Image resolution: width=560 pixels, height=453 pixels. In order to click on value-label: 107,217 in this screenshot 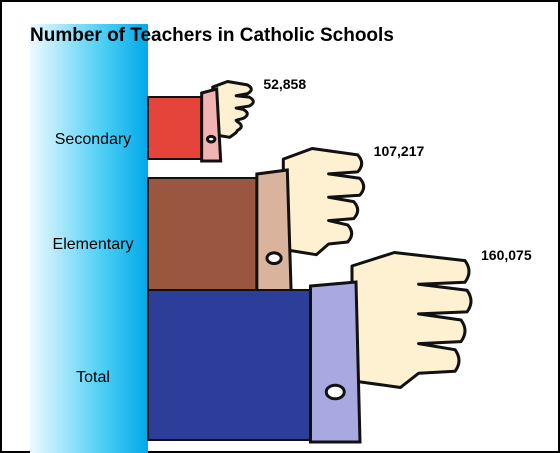, I will do `click(399, 151)`.